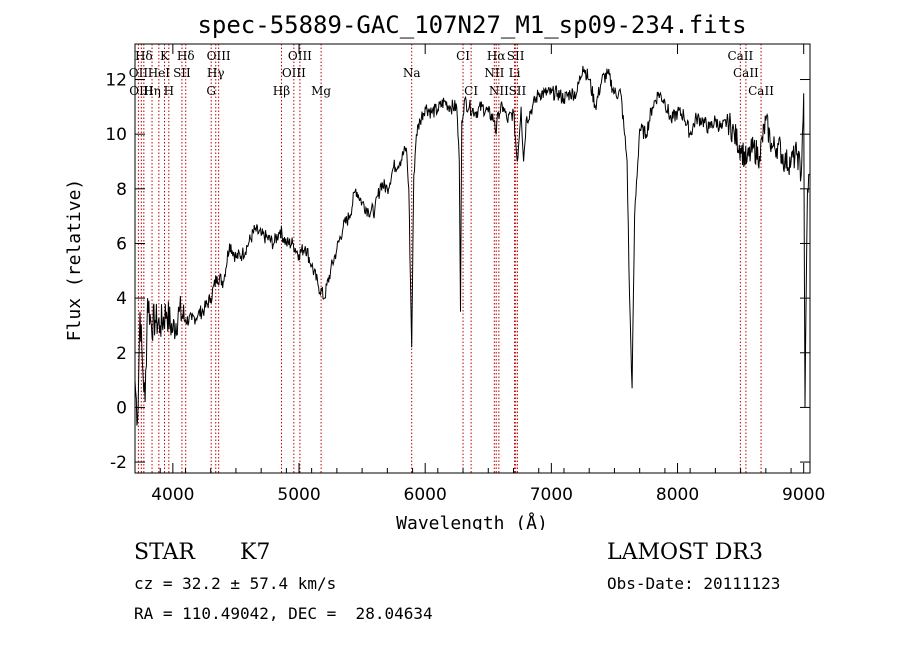 The height and width of the screenshot is (649, 900). I want to click on object-subclass: K7, so click(255, 552).